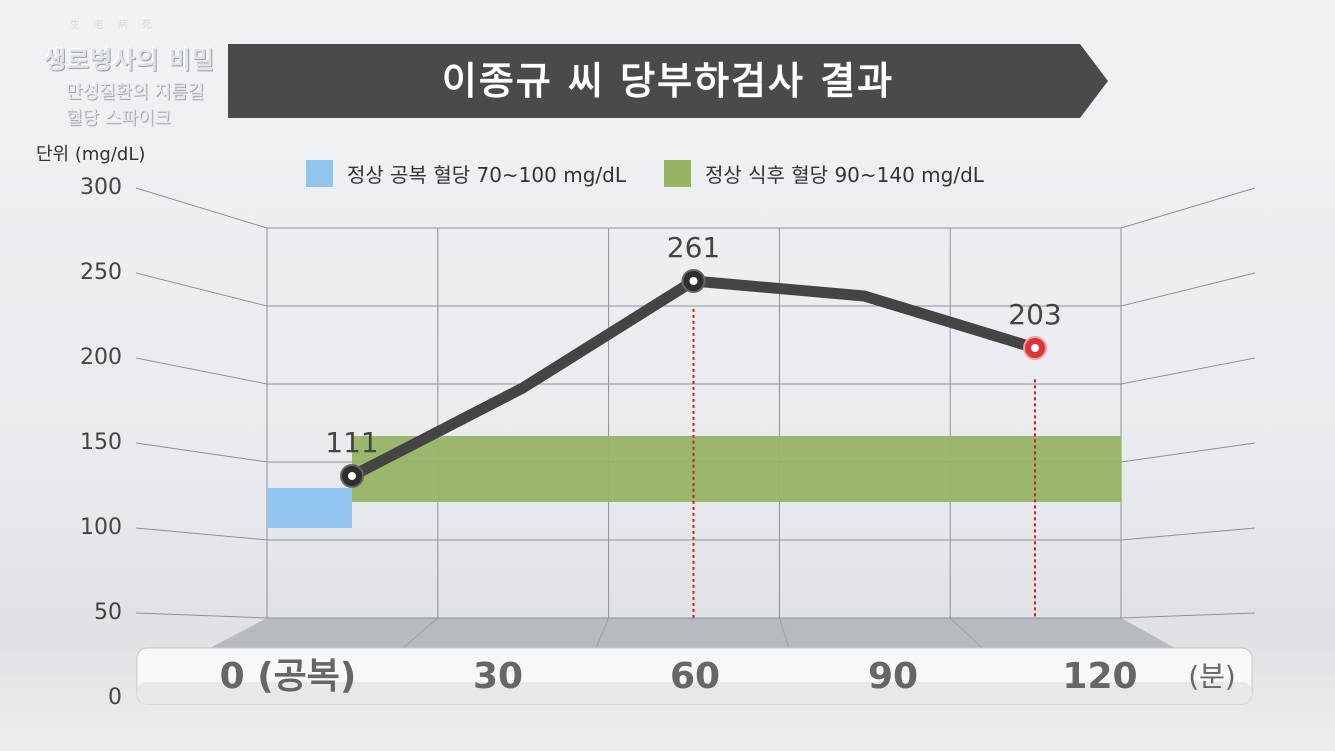  Describe the element at coordinates (129, 60) in the screenshot. I see `logo-title: 생로병사의 비밀` at that location.